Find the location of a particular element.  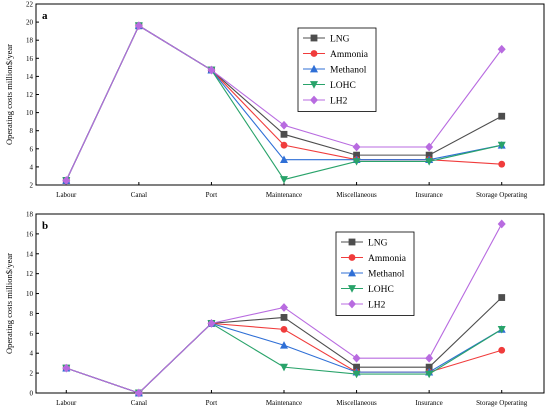

y-tick-label: 0 is located at coordinates (32, 394).